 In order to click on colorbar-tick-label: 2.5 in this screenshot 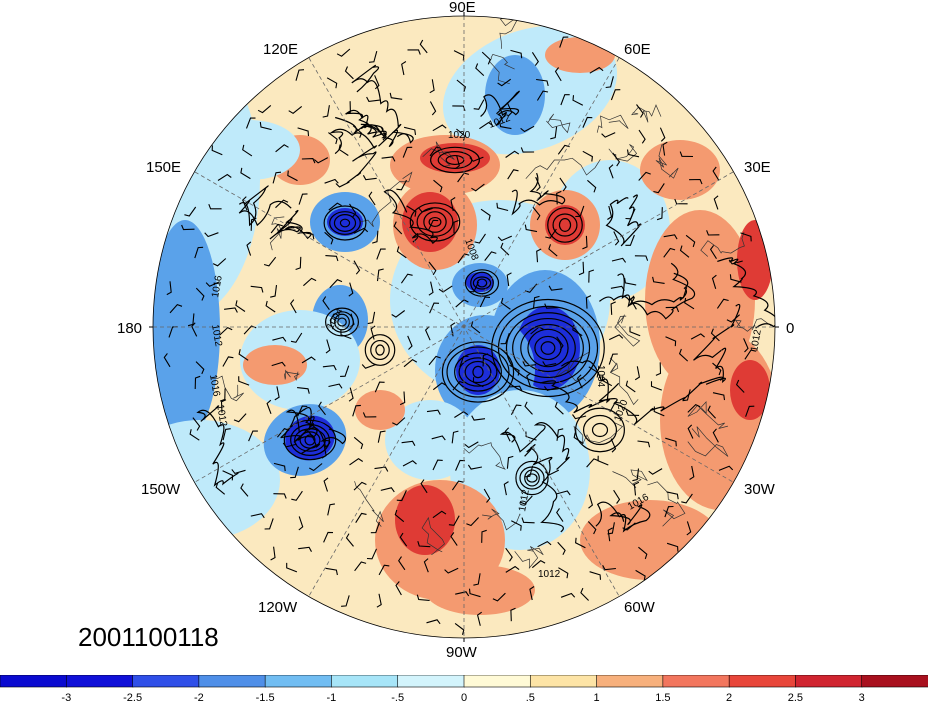, I will do `click(795, 697)`.